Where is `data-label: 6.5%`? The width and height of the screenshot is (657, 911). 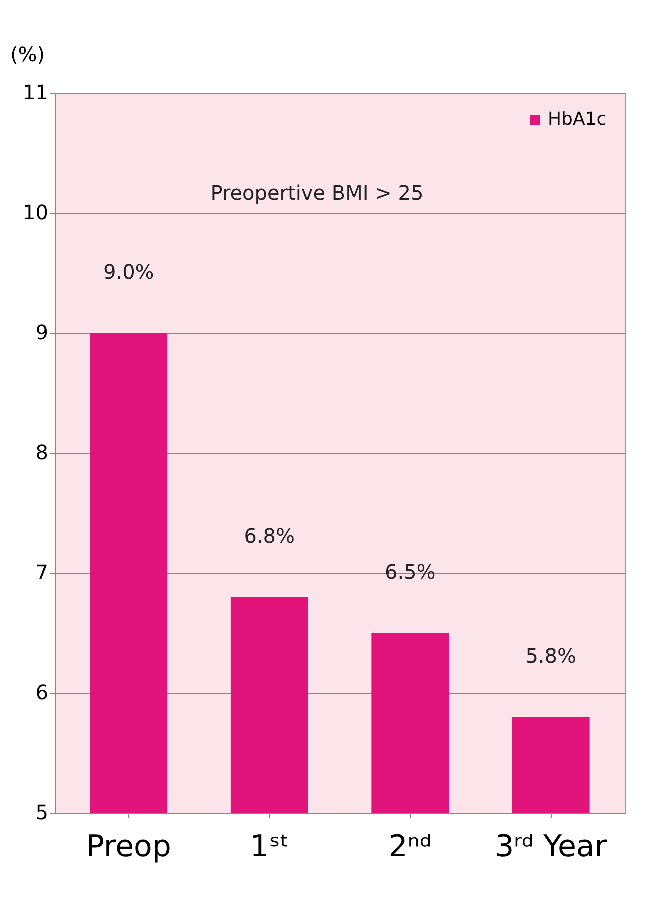 data-label: 6.5% is located at coordinates (410, 572).